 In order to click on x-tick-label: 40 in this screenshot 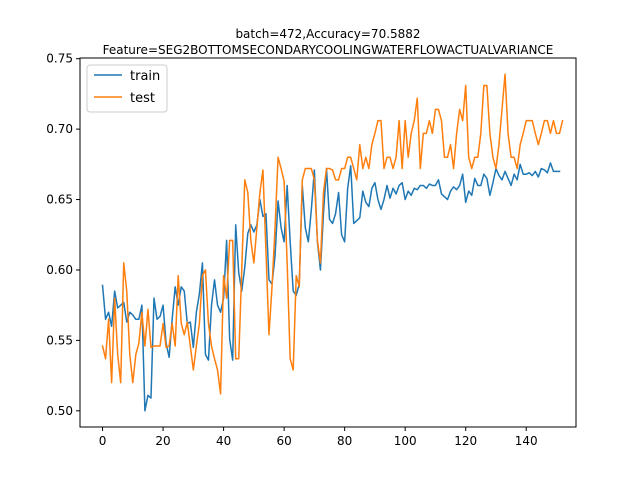, I will do `click(223, 441)`.